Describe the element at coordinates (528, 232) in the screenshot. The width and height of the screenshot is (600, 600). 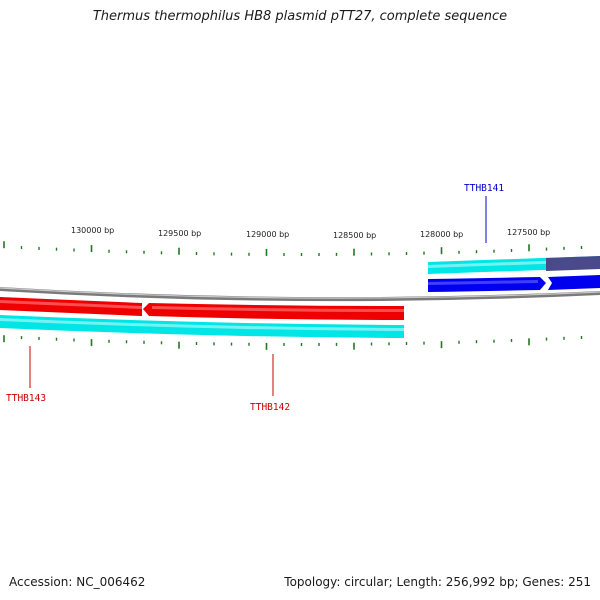
I see `scale-label-127500: 127500 bp` at that location.